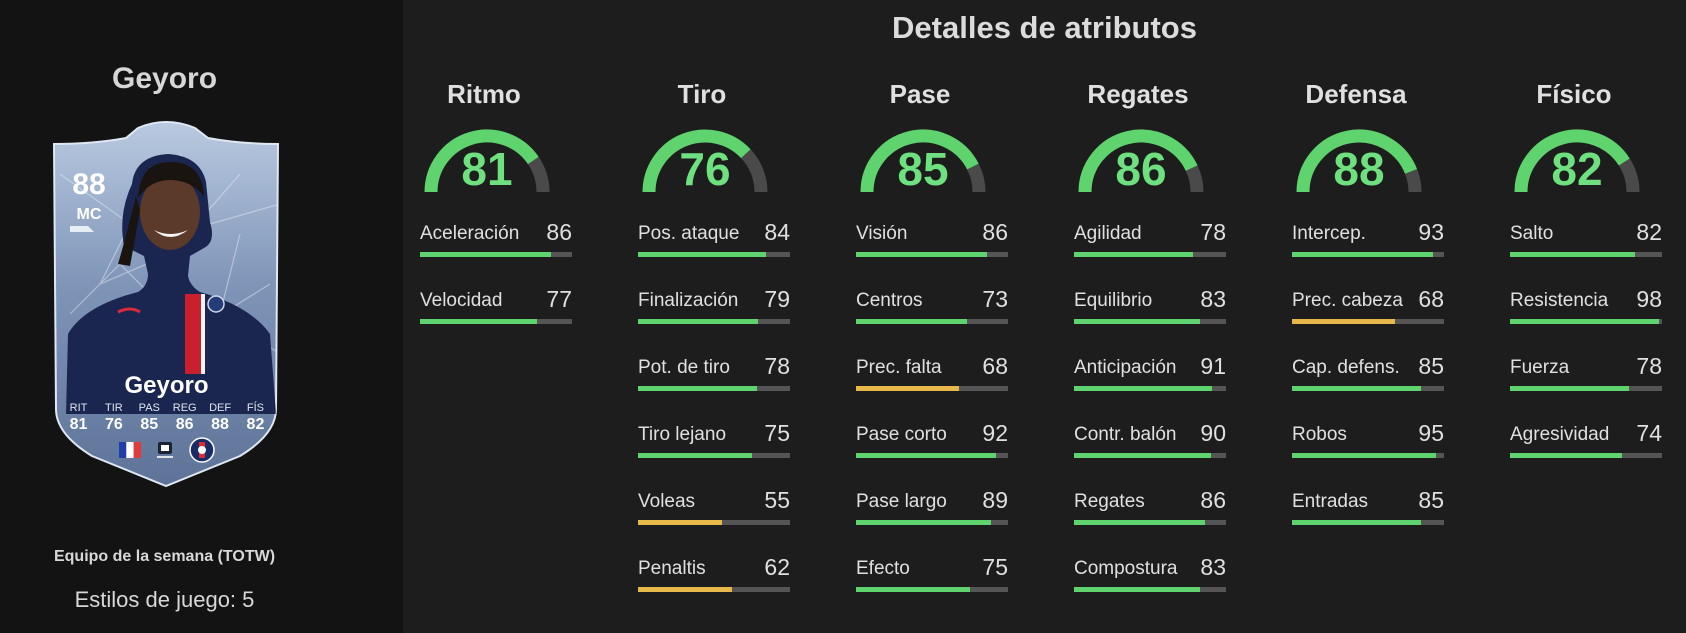 The width and height of the screenshot is (1686, 633). What do you see at coordinates (1431, 232) in the screenshot?
I see `attribute-value: 93` at bounding box center [1431, 232].